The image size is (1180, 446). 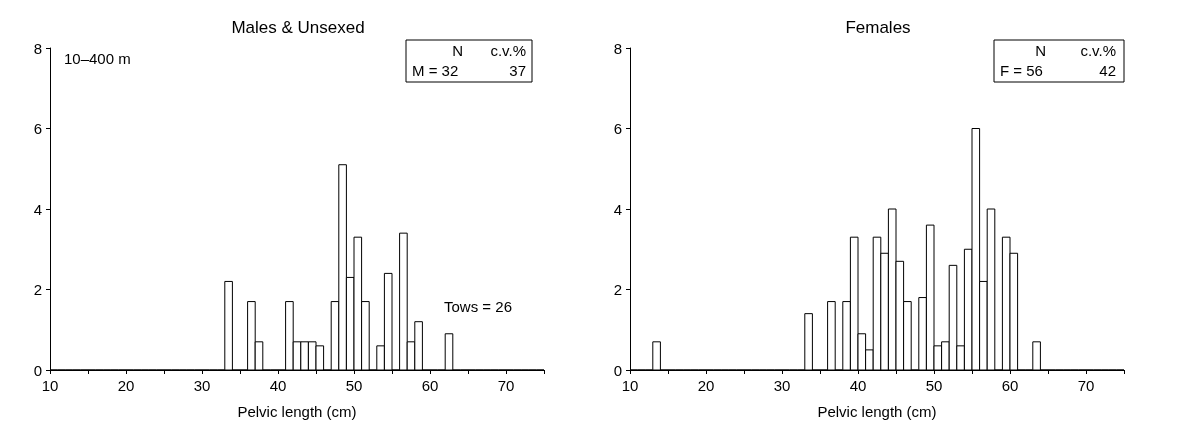 I want to click on chart-title: Males & Unsexed, so click(x=298, y=27).